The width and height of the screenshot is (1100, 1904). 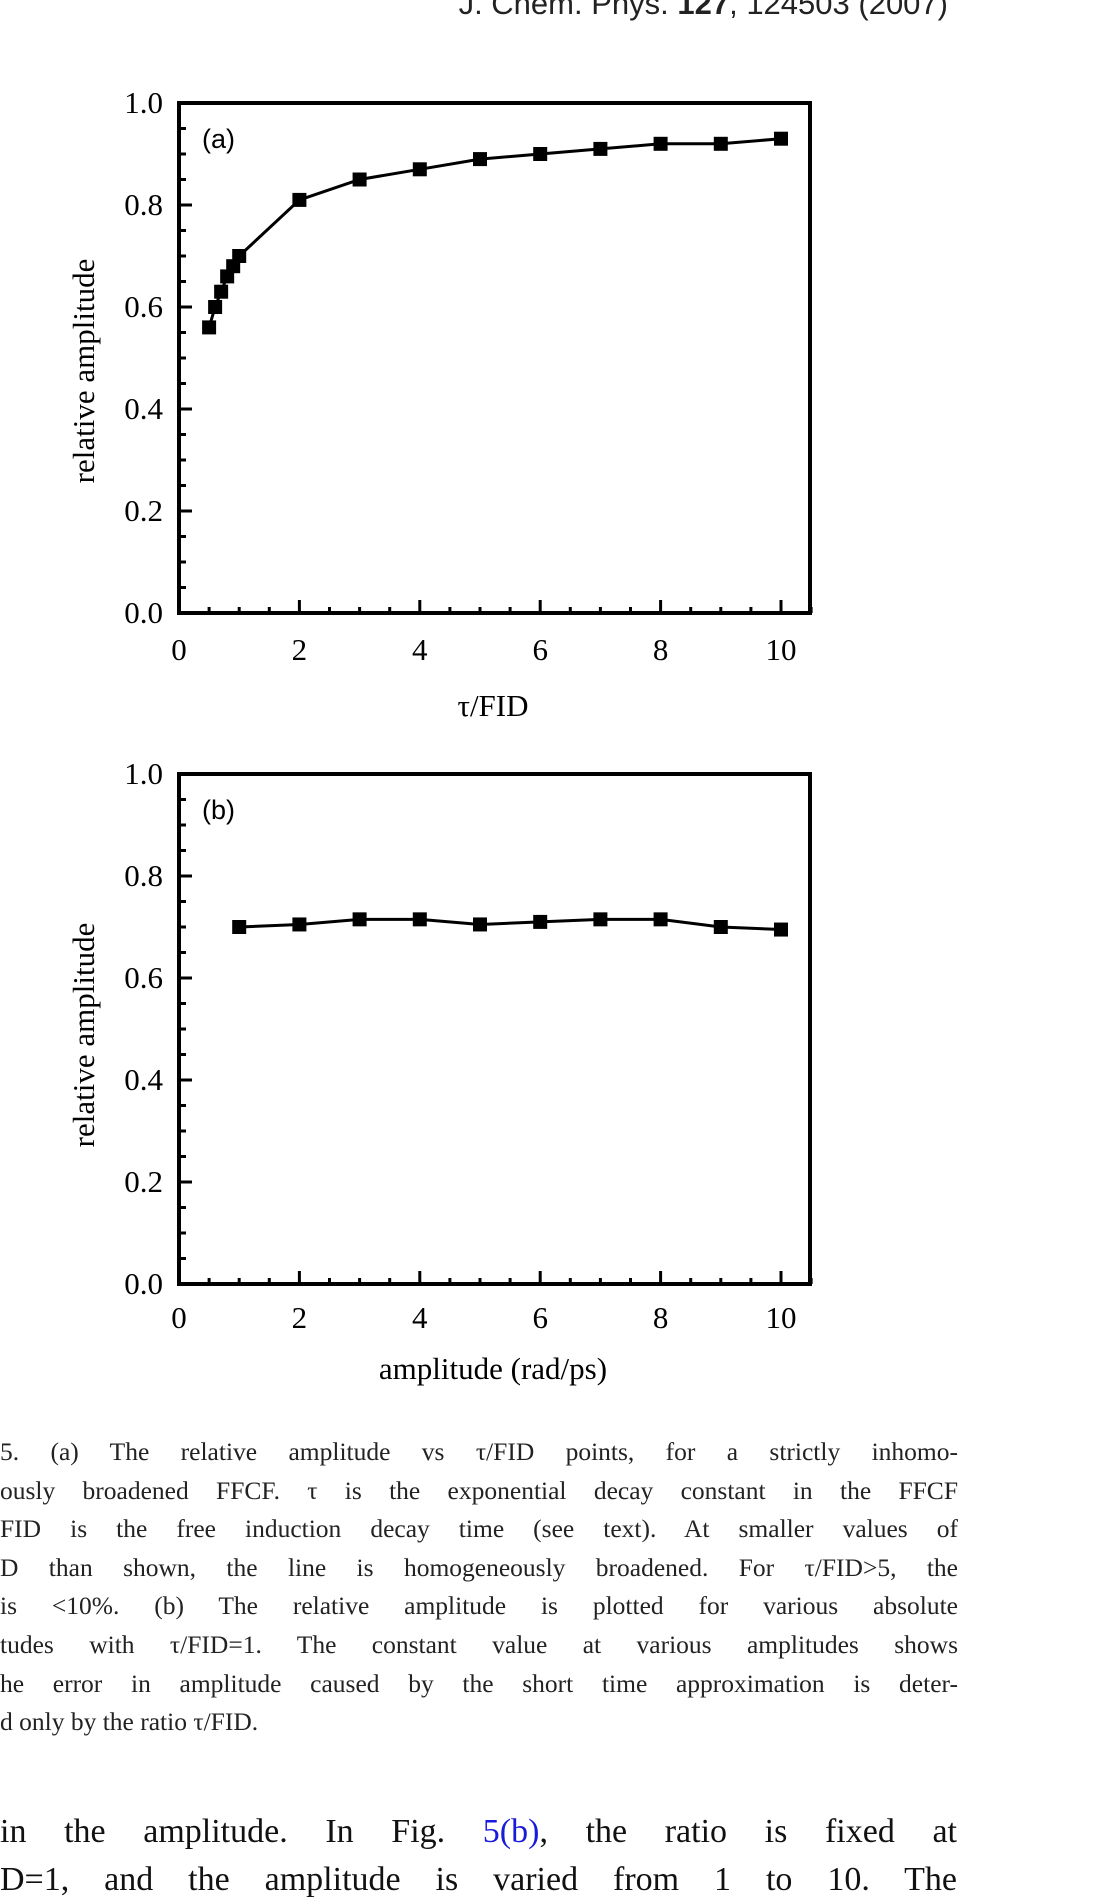 I want to click on body-text-segment: in the amplitude. In Fig., so click(x=241, y=1831).